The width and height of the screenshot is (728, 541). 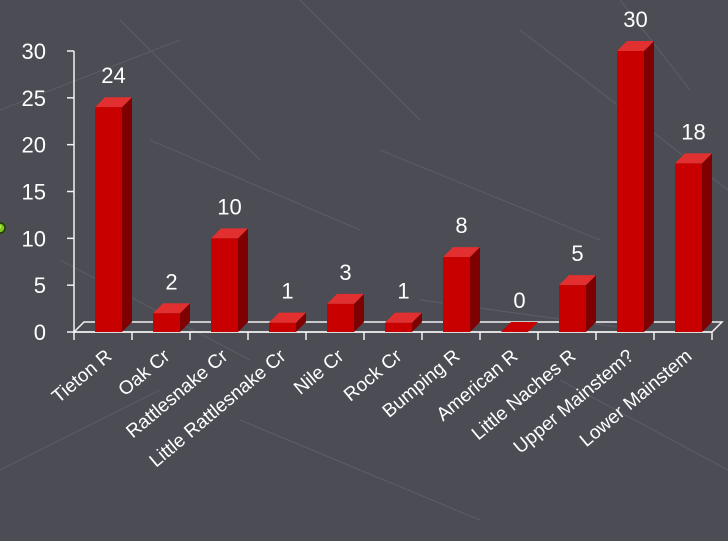 What do you see at coordinates (461, 225) in the screenshot?
I see `data-label: 8` at bounding box center [461, 225].